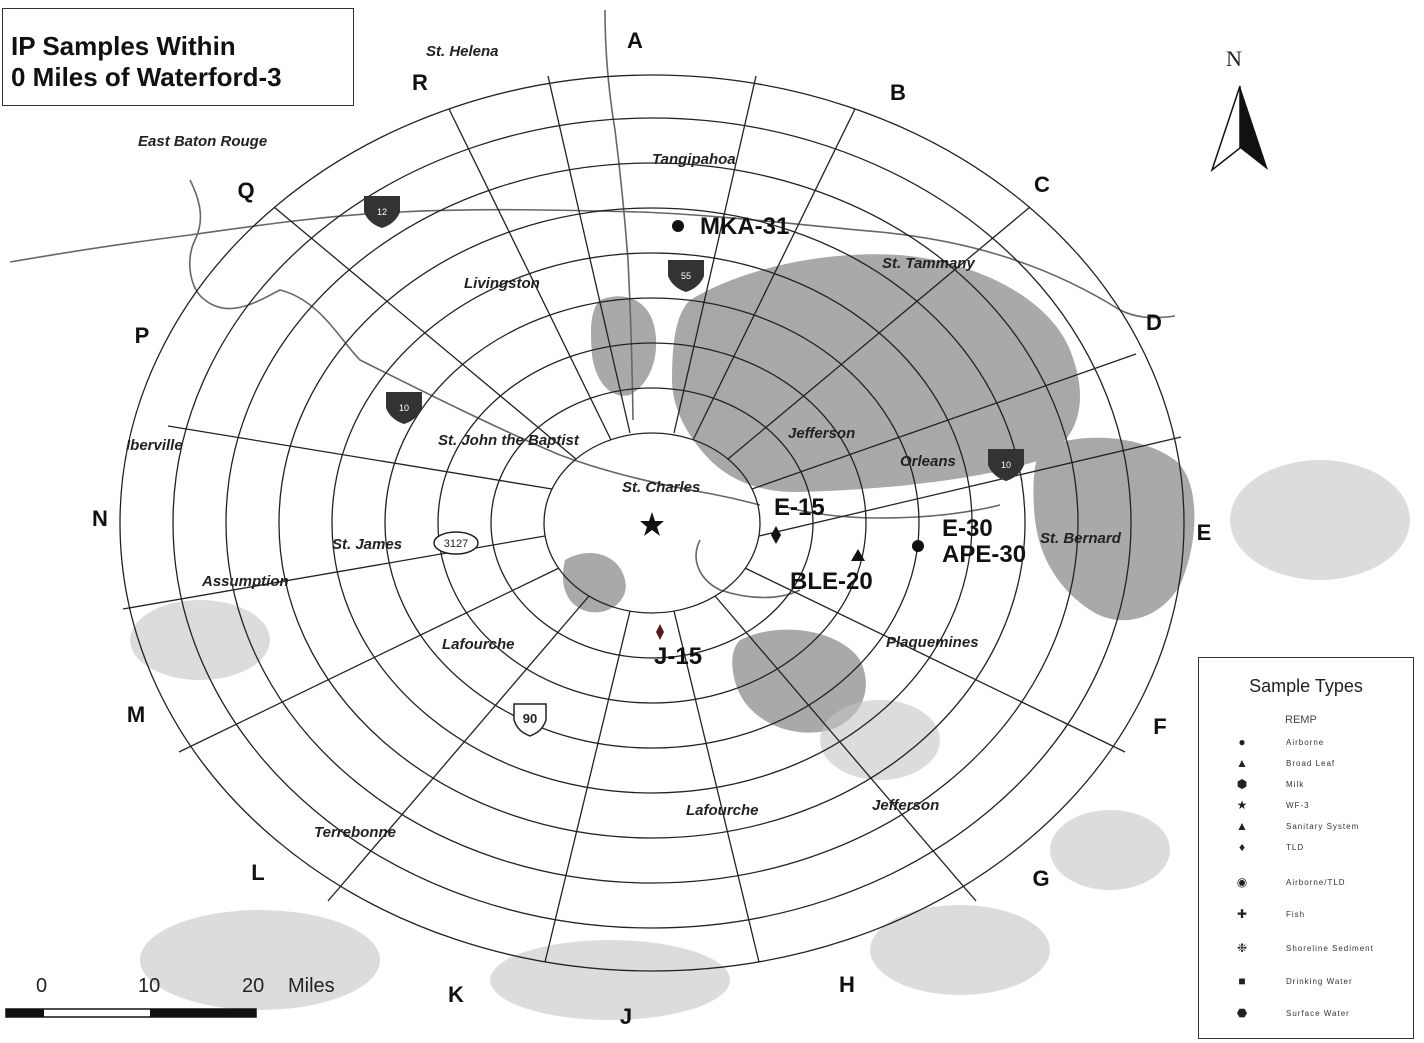 The image size is (1424, 1043). I want to click on milk-icon: ⬢, so click(1242, 784).